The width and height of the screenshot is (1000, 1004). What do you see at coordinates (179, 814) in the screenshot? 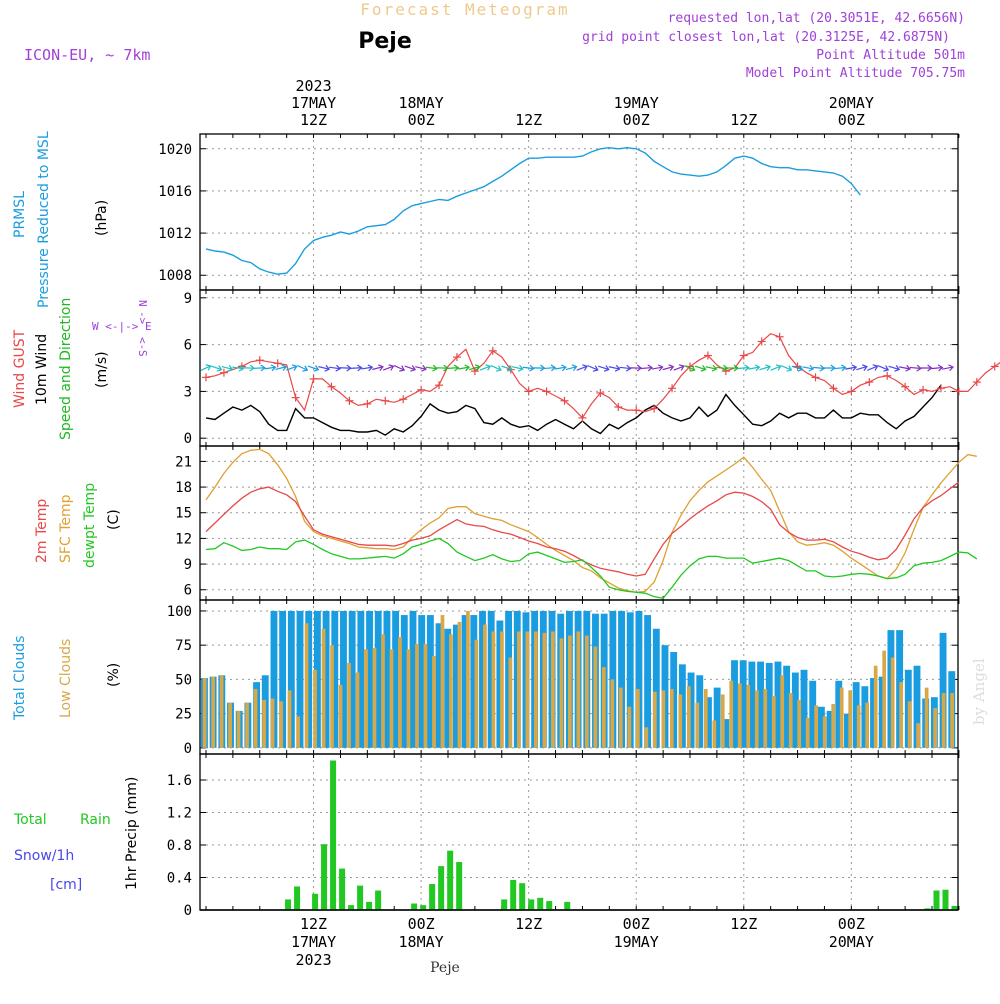
I see `precip-ytick-label: 1.2` at bounding box center [179, 814].